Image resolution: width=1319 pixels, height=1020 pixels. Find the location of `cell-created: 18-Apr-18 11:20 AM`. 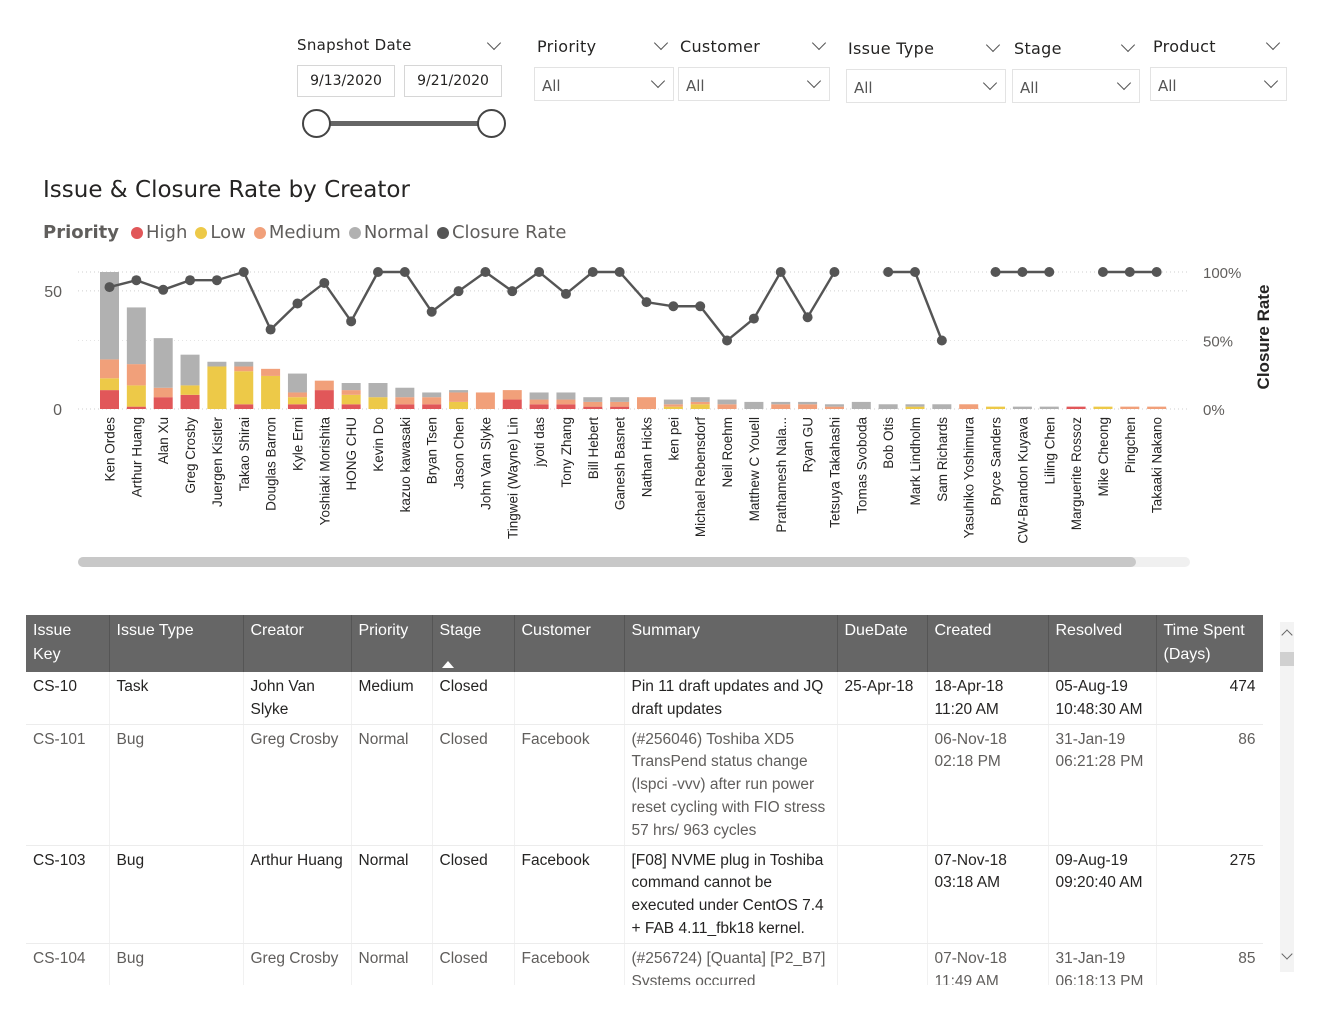

cell-created: 18-Apr-18 11:20 AM is located at coordinates (988, 698).